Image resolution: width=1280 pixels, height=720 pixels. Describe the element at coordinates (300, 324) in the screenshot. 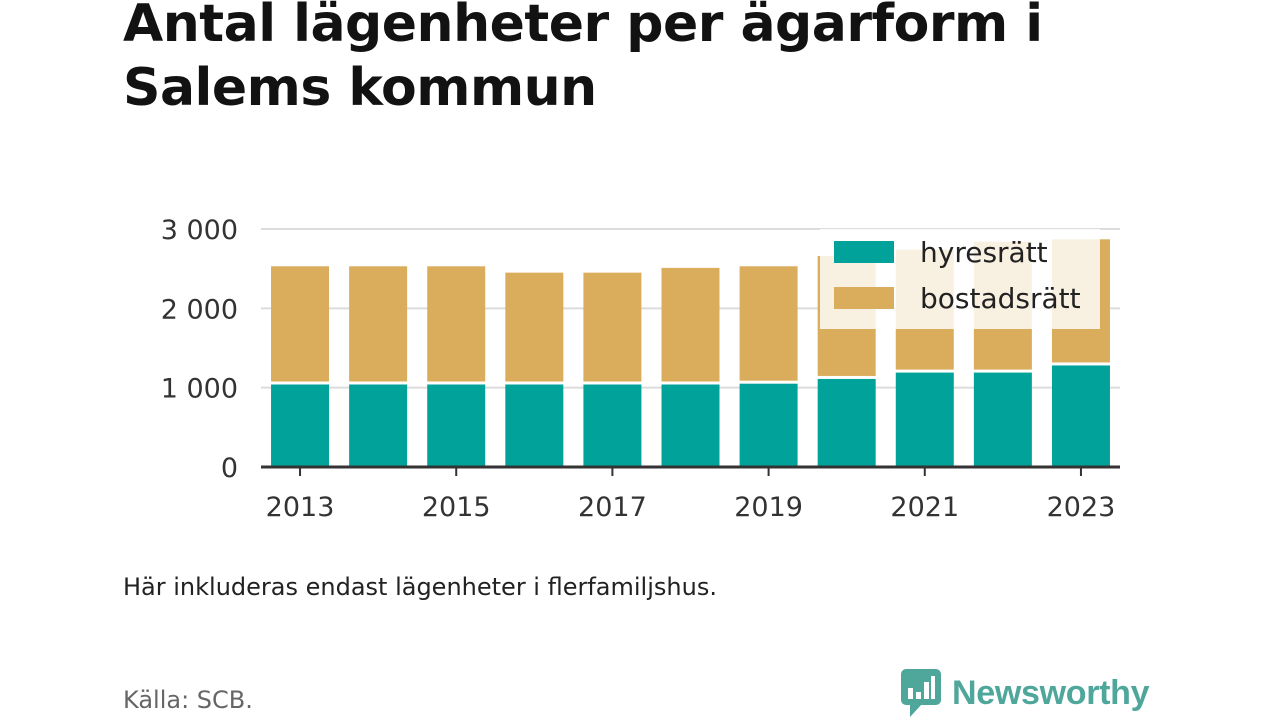

I see `bar-bostadsratt-2013` at that location.